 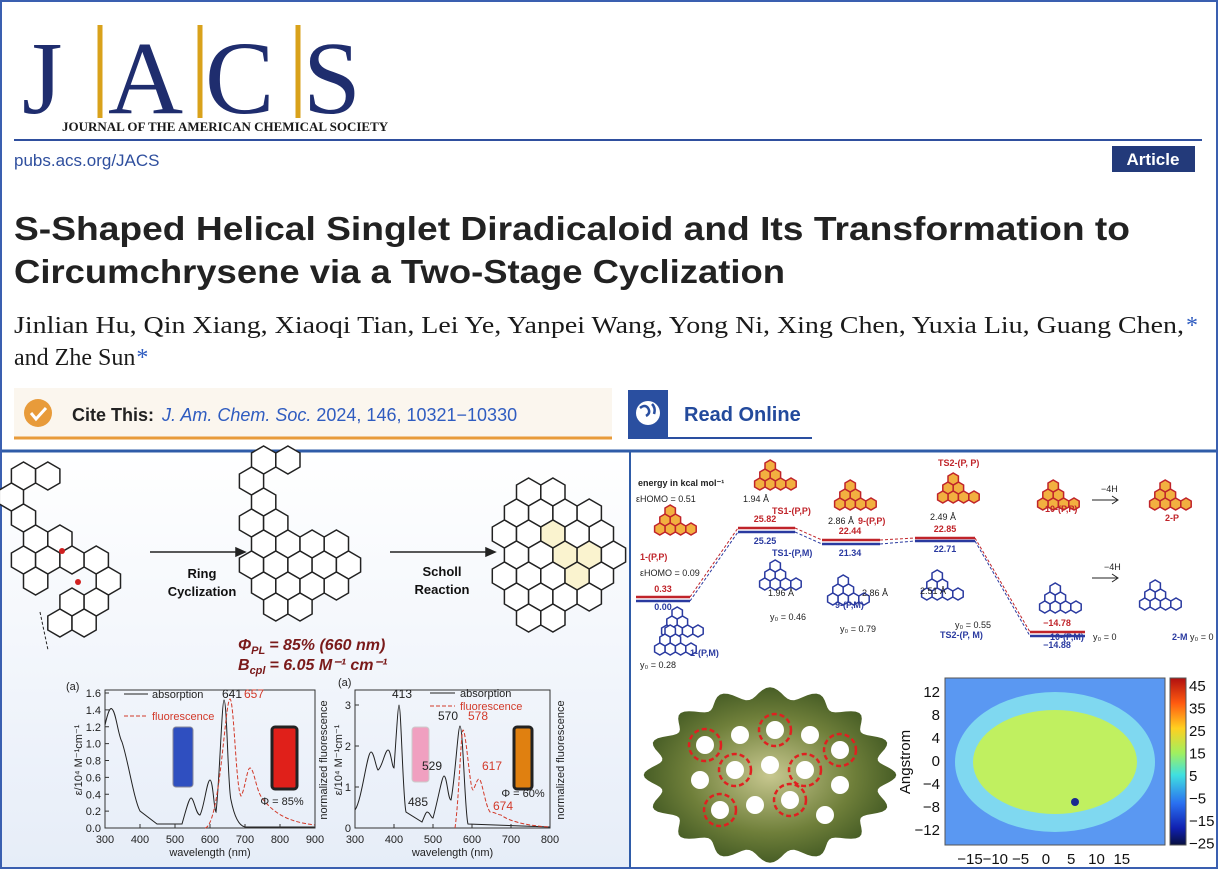 What do you see at coordinates (78, 582) in the screenshot?
I see `radical` at bounding box center [78, 582].